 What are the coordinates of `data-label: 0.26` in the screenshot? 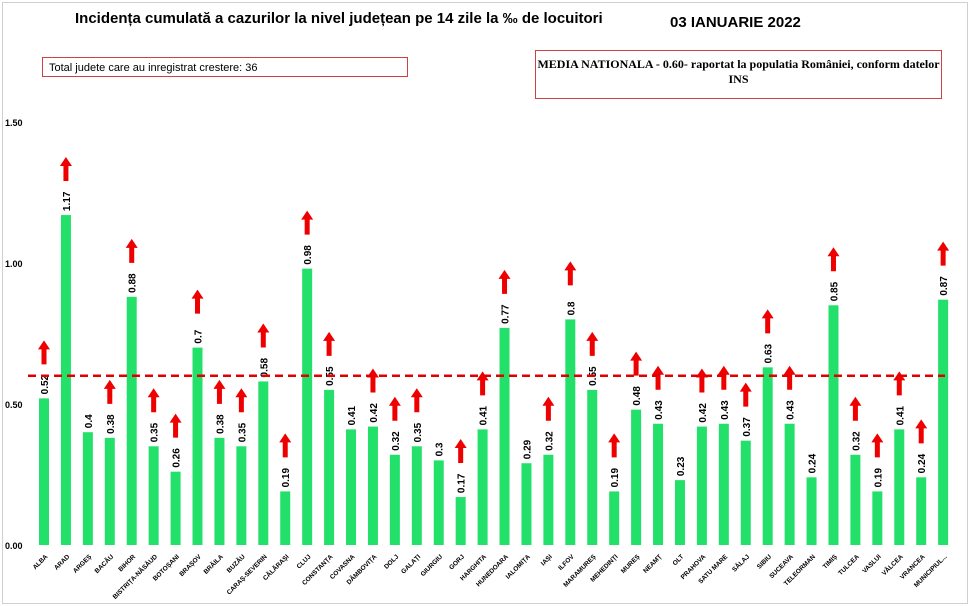 It's located at (177, 458).